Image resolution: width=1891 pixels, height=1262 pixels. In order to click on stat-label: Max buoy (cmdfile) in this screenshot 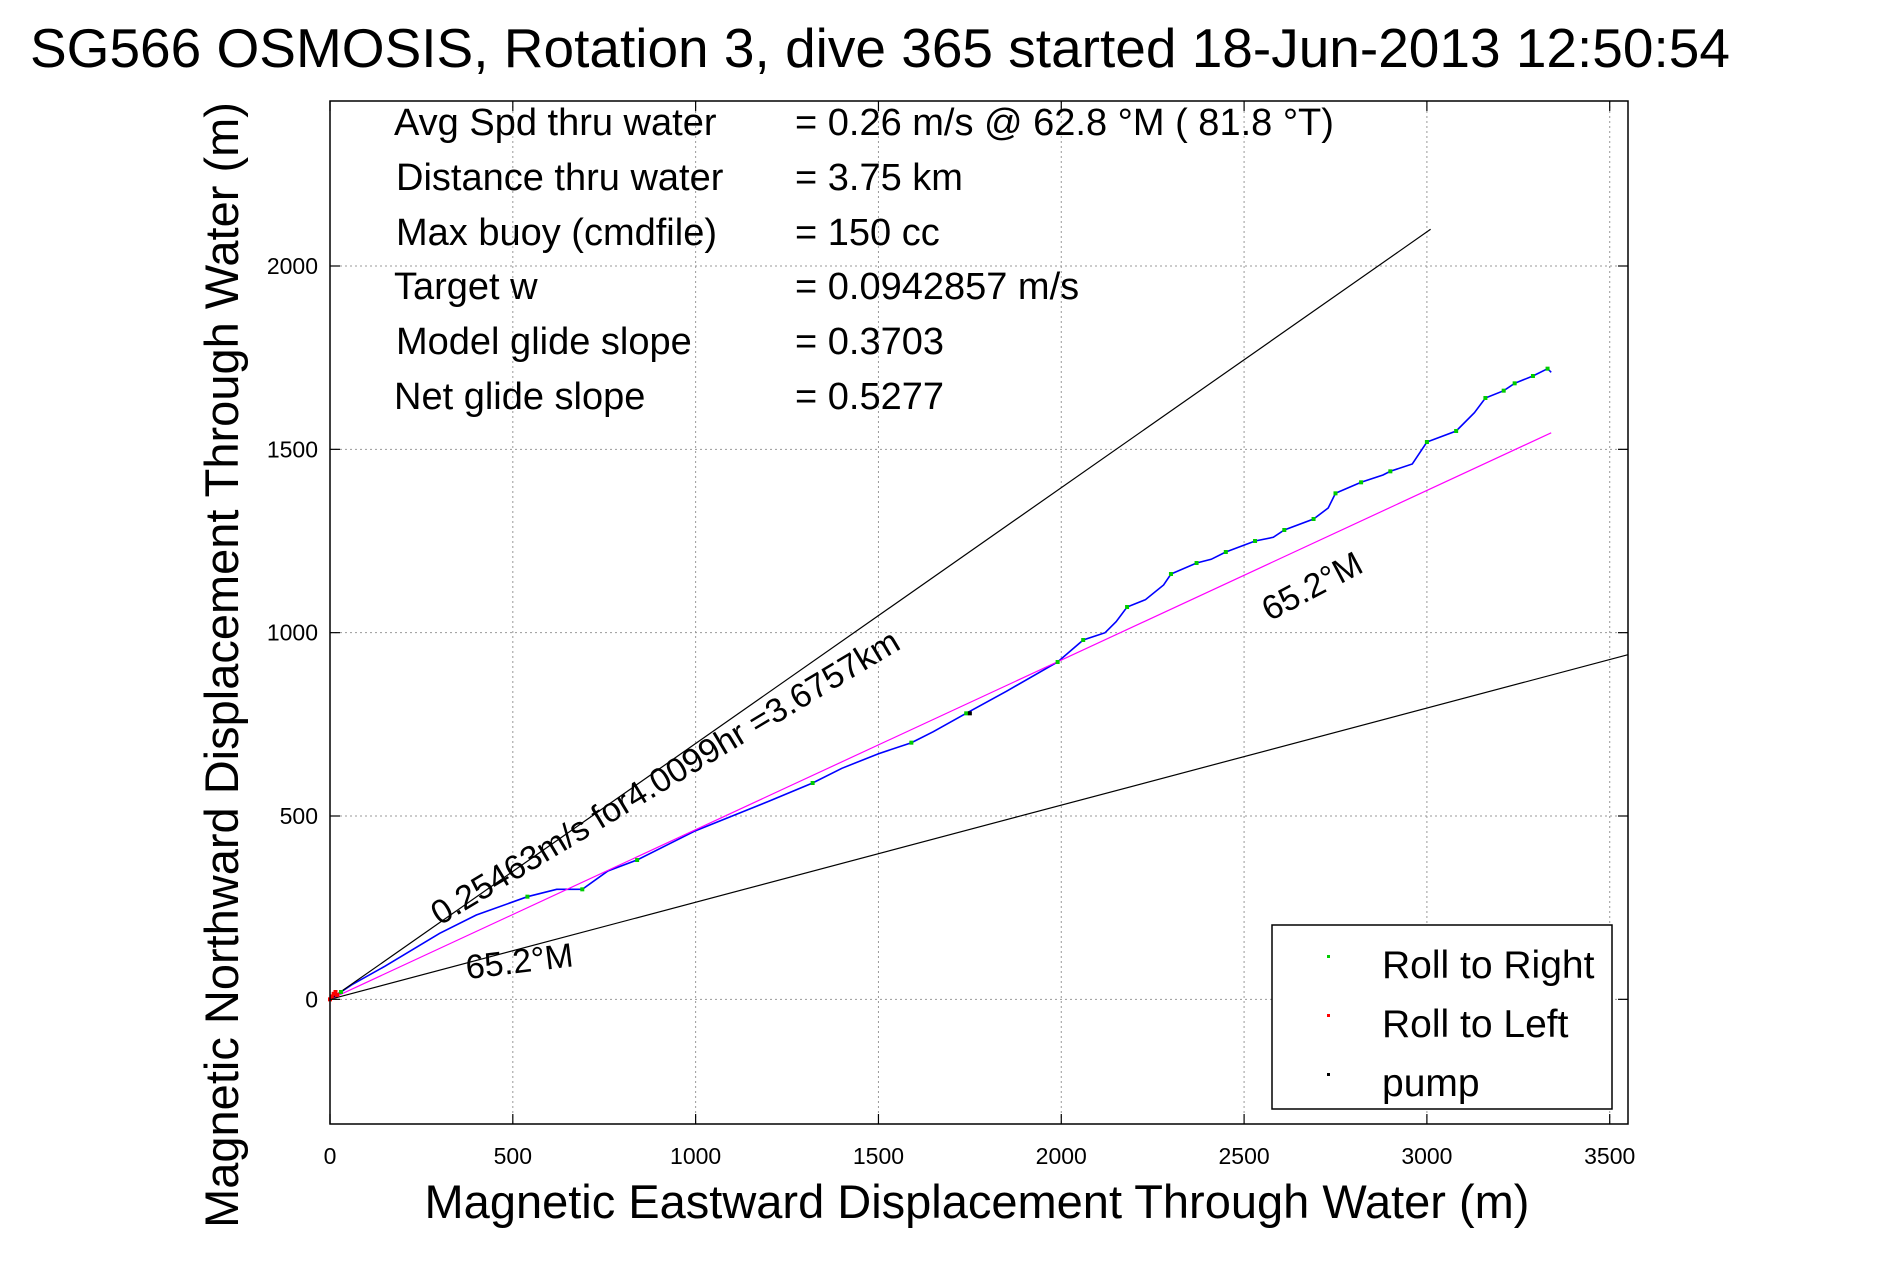, I will do `click(556, 233)`.